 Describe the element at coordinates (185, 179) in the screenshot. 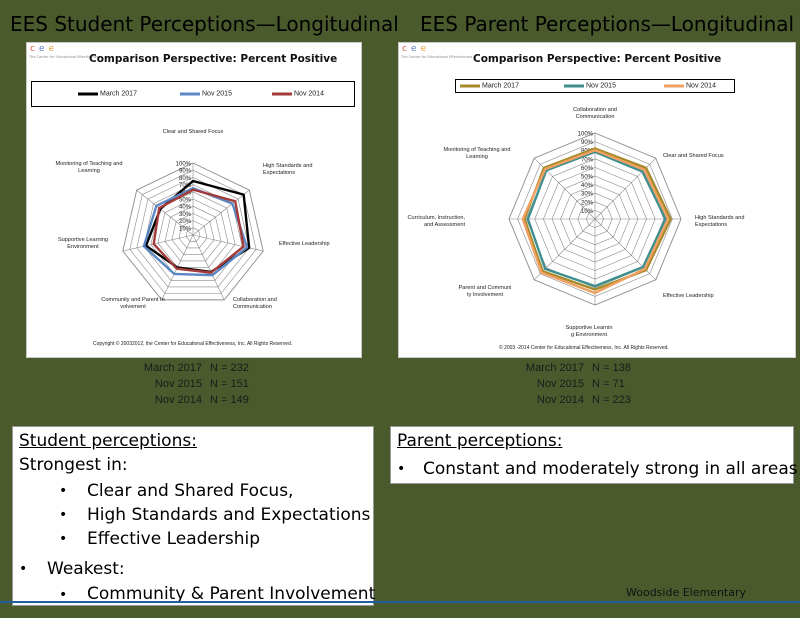

I see `tick-label: 80%` at that location.